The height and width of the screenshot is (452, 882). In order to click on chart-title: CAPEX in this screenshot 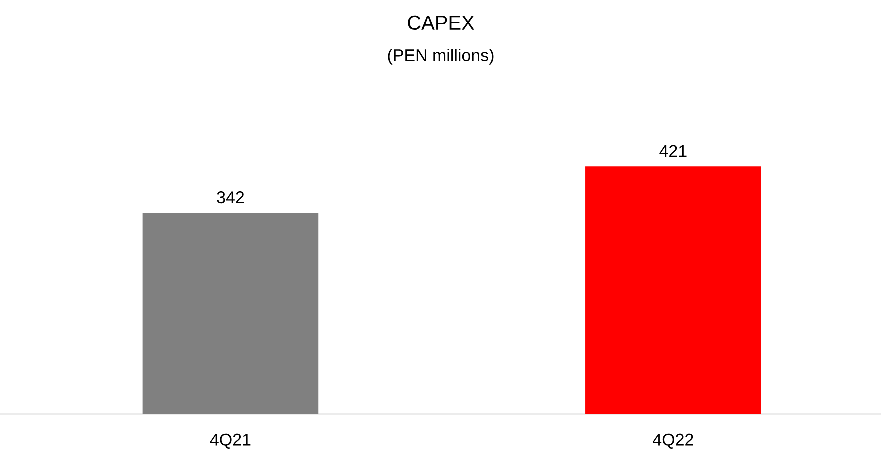, I will do `click(441, 23)`.